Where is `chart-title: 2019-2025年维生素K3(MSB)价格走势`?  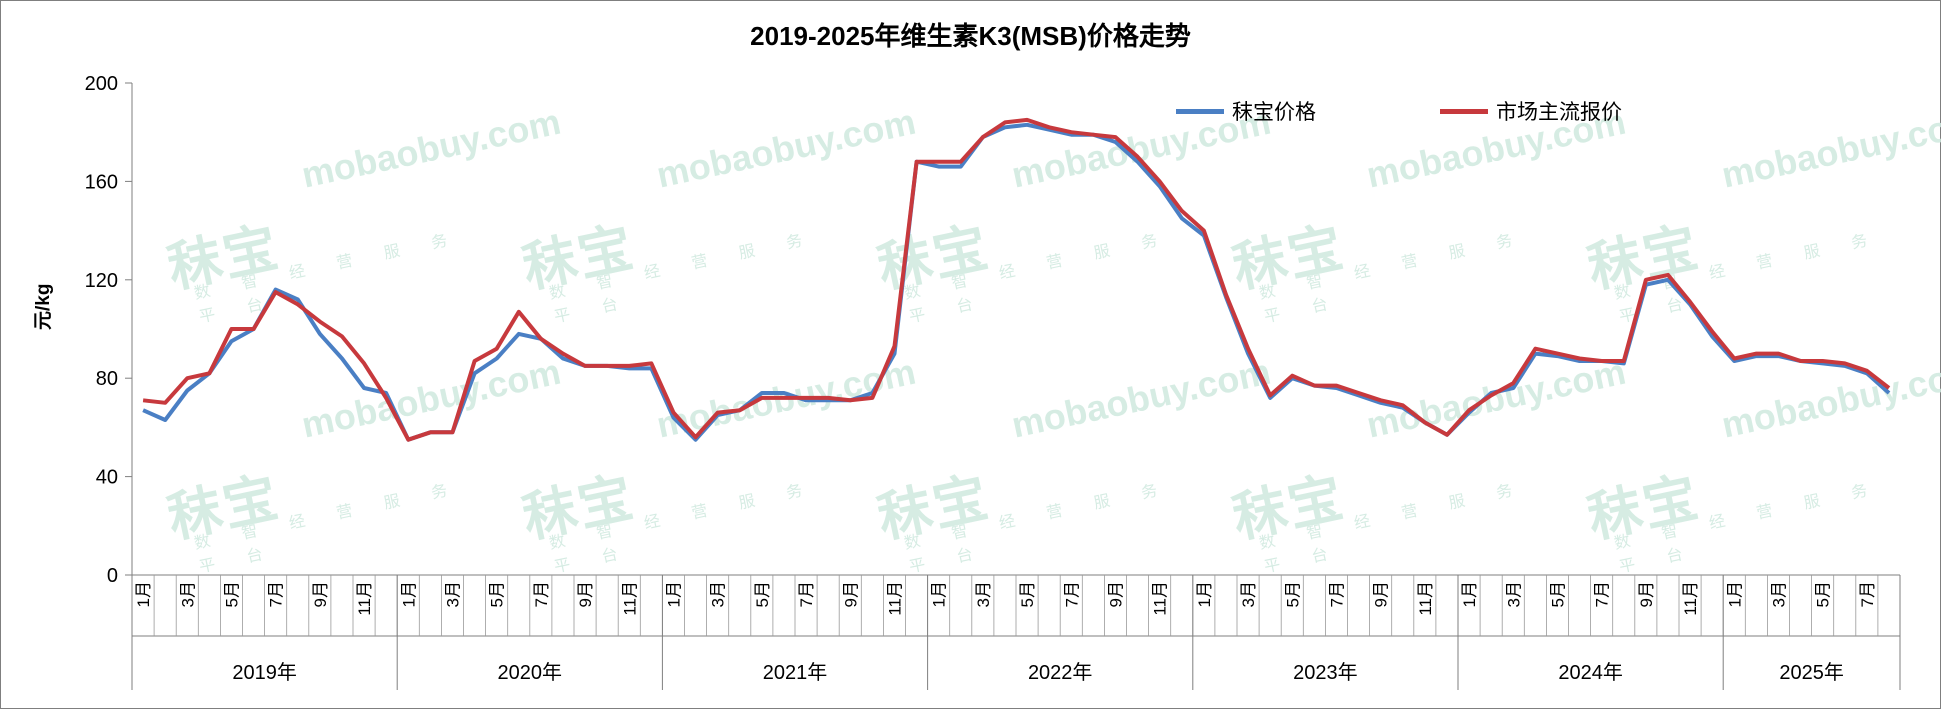
chart-title: 2019-2025年维生素K3(MSB)价格走势 is located at coordinates (970, 36).